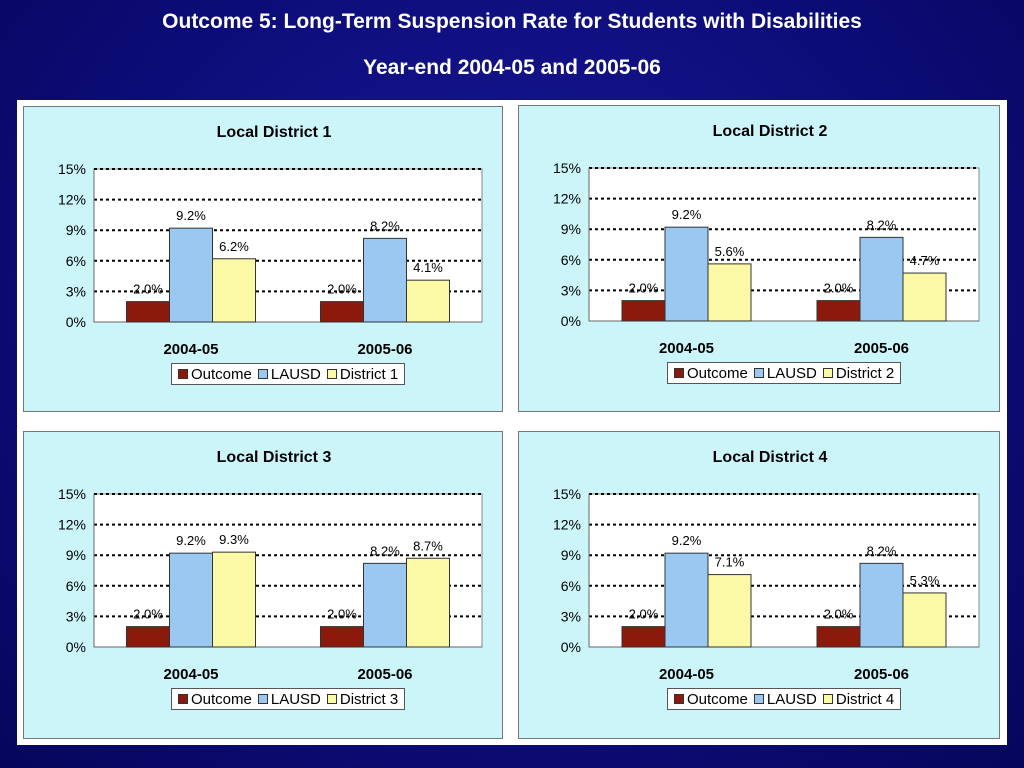  Describe the element at coordinates (512, 67) in the screenshot. I see `slide-subtitle: Year-end 2004-05 and 2005-06` at that location.